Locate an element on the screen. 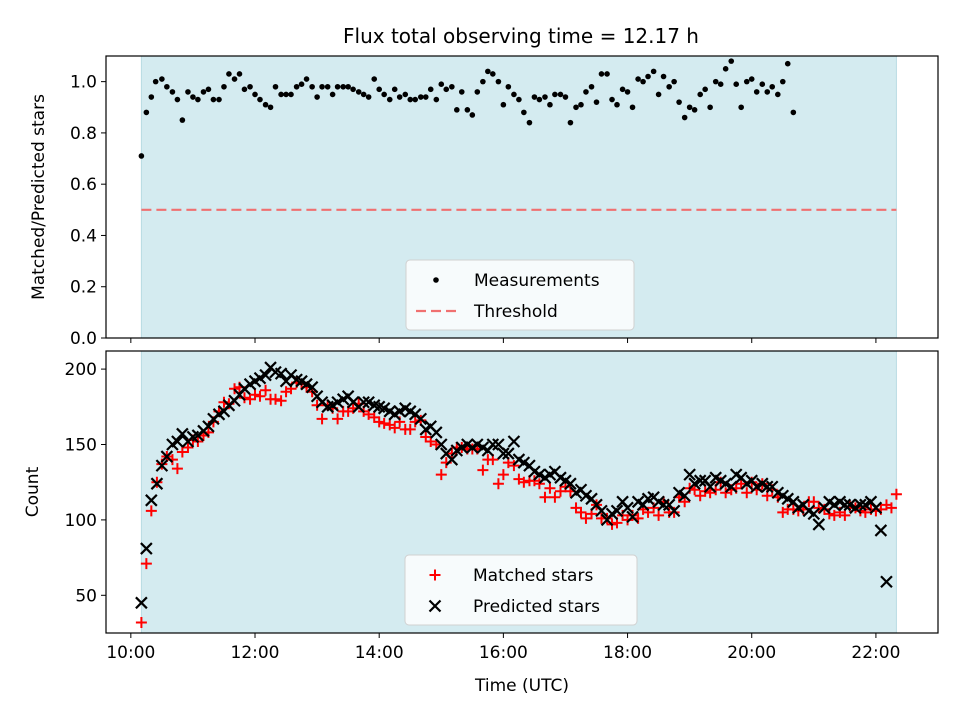 Image resolution: width=960 pixels, height=720 pixels. x-tick-label: 22:00 is located at coordinates (875, 653).